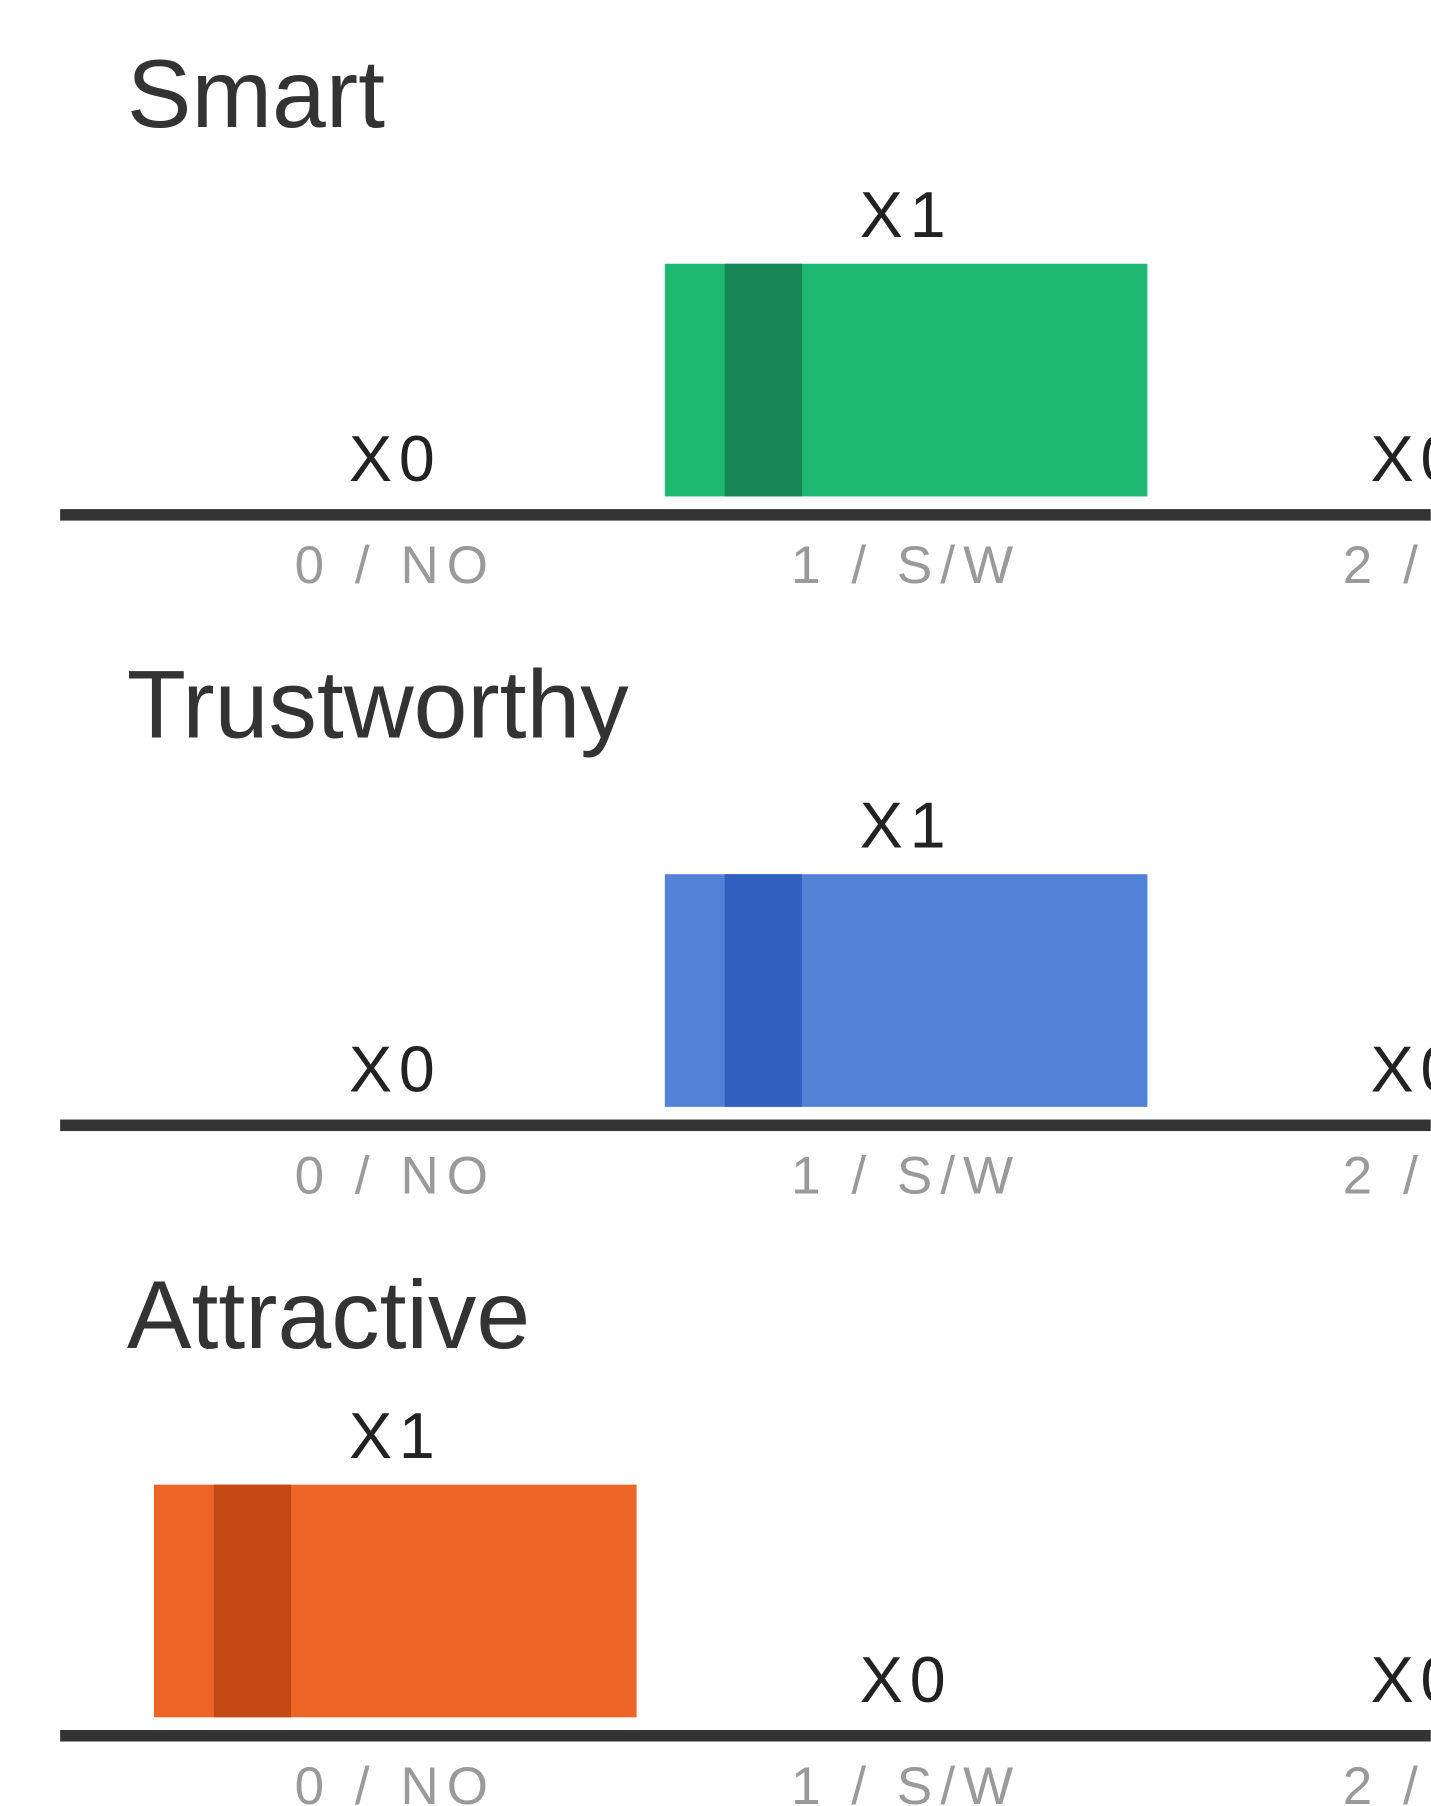 This screenshot has width=1431, height=1806. What do you see at coordinates (256, 93) in the screenshot?
I see `chart-title: Smart` at bounding box center [256, 93].